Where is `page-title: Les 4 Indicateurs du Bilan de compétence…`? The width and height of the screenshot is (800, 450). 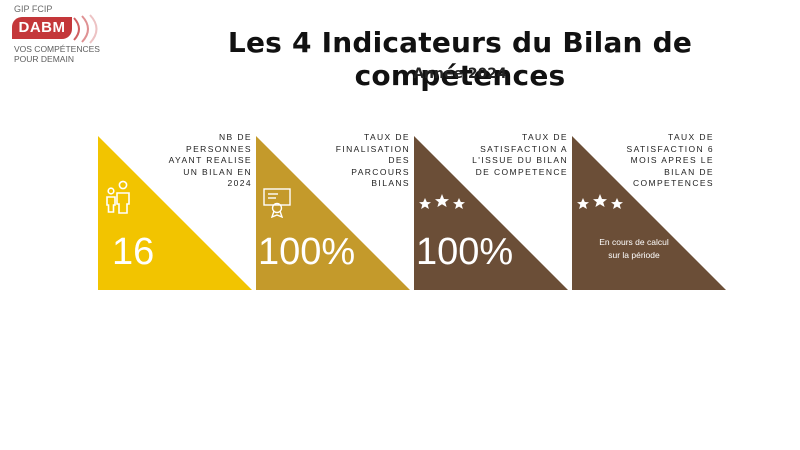
page-title: Les 4 Indicateurs du Bilan de compétence… is located at coordinates (460, 59).